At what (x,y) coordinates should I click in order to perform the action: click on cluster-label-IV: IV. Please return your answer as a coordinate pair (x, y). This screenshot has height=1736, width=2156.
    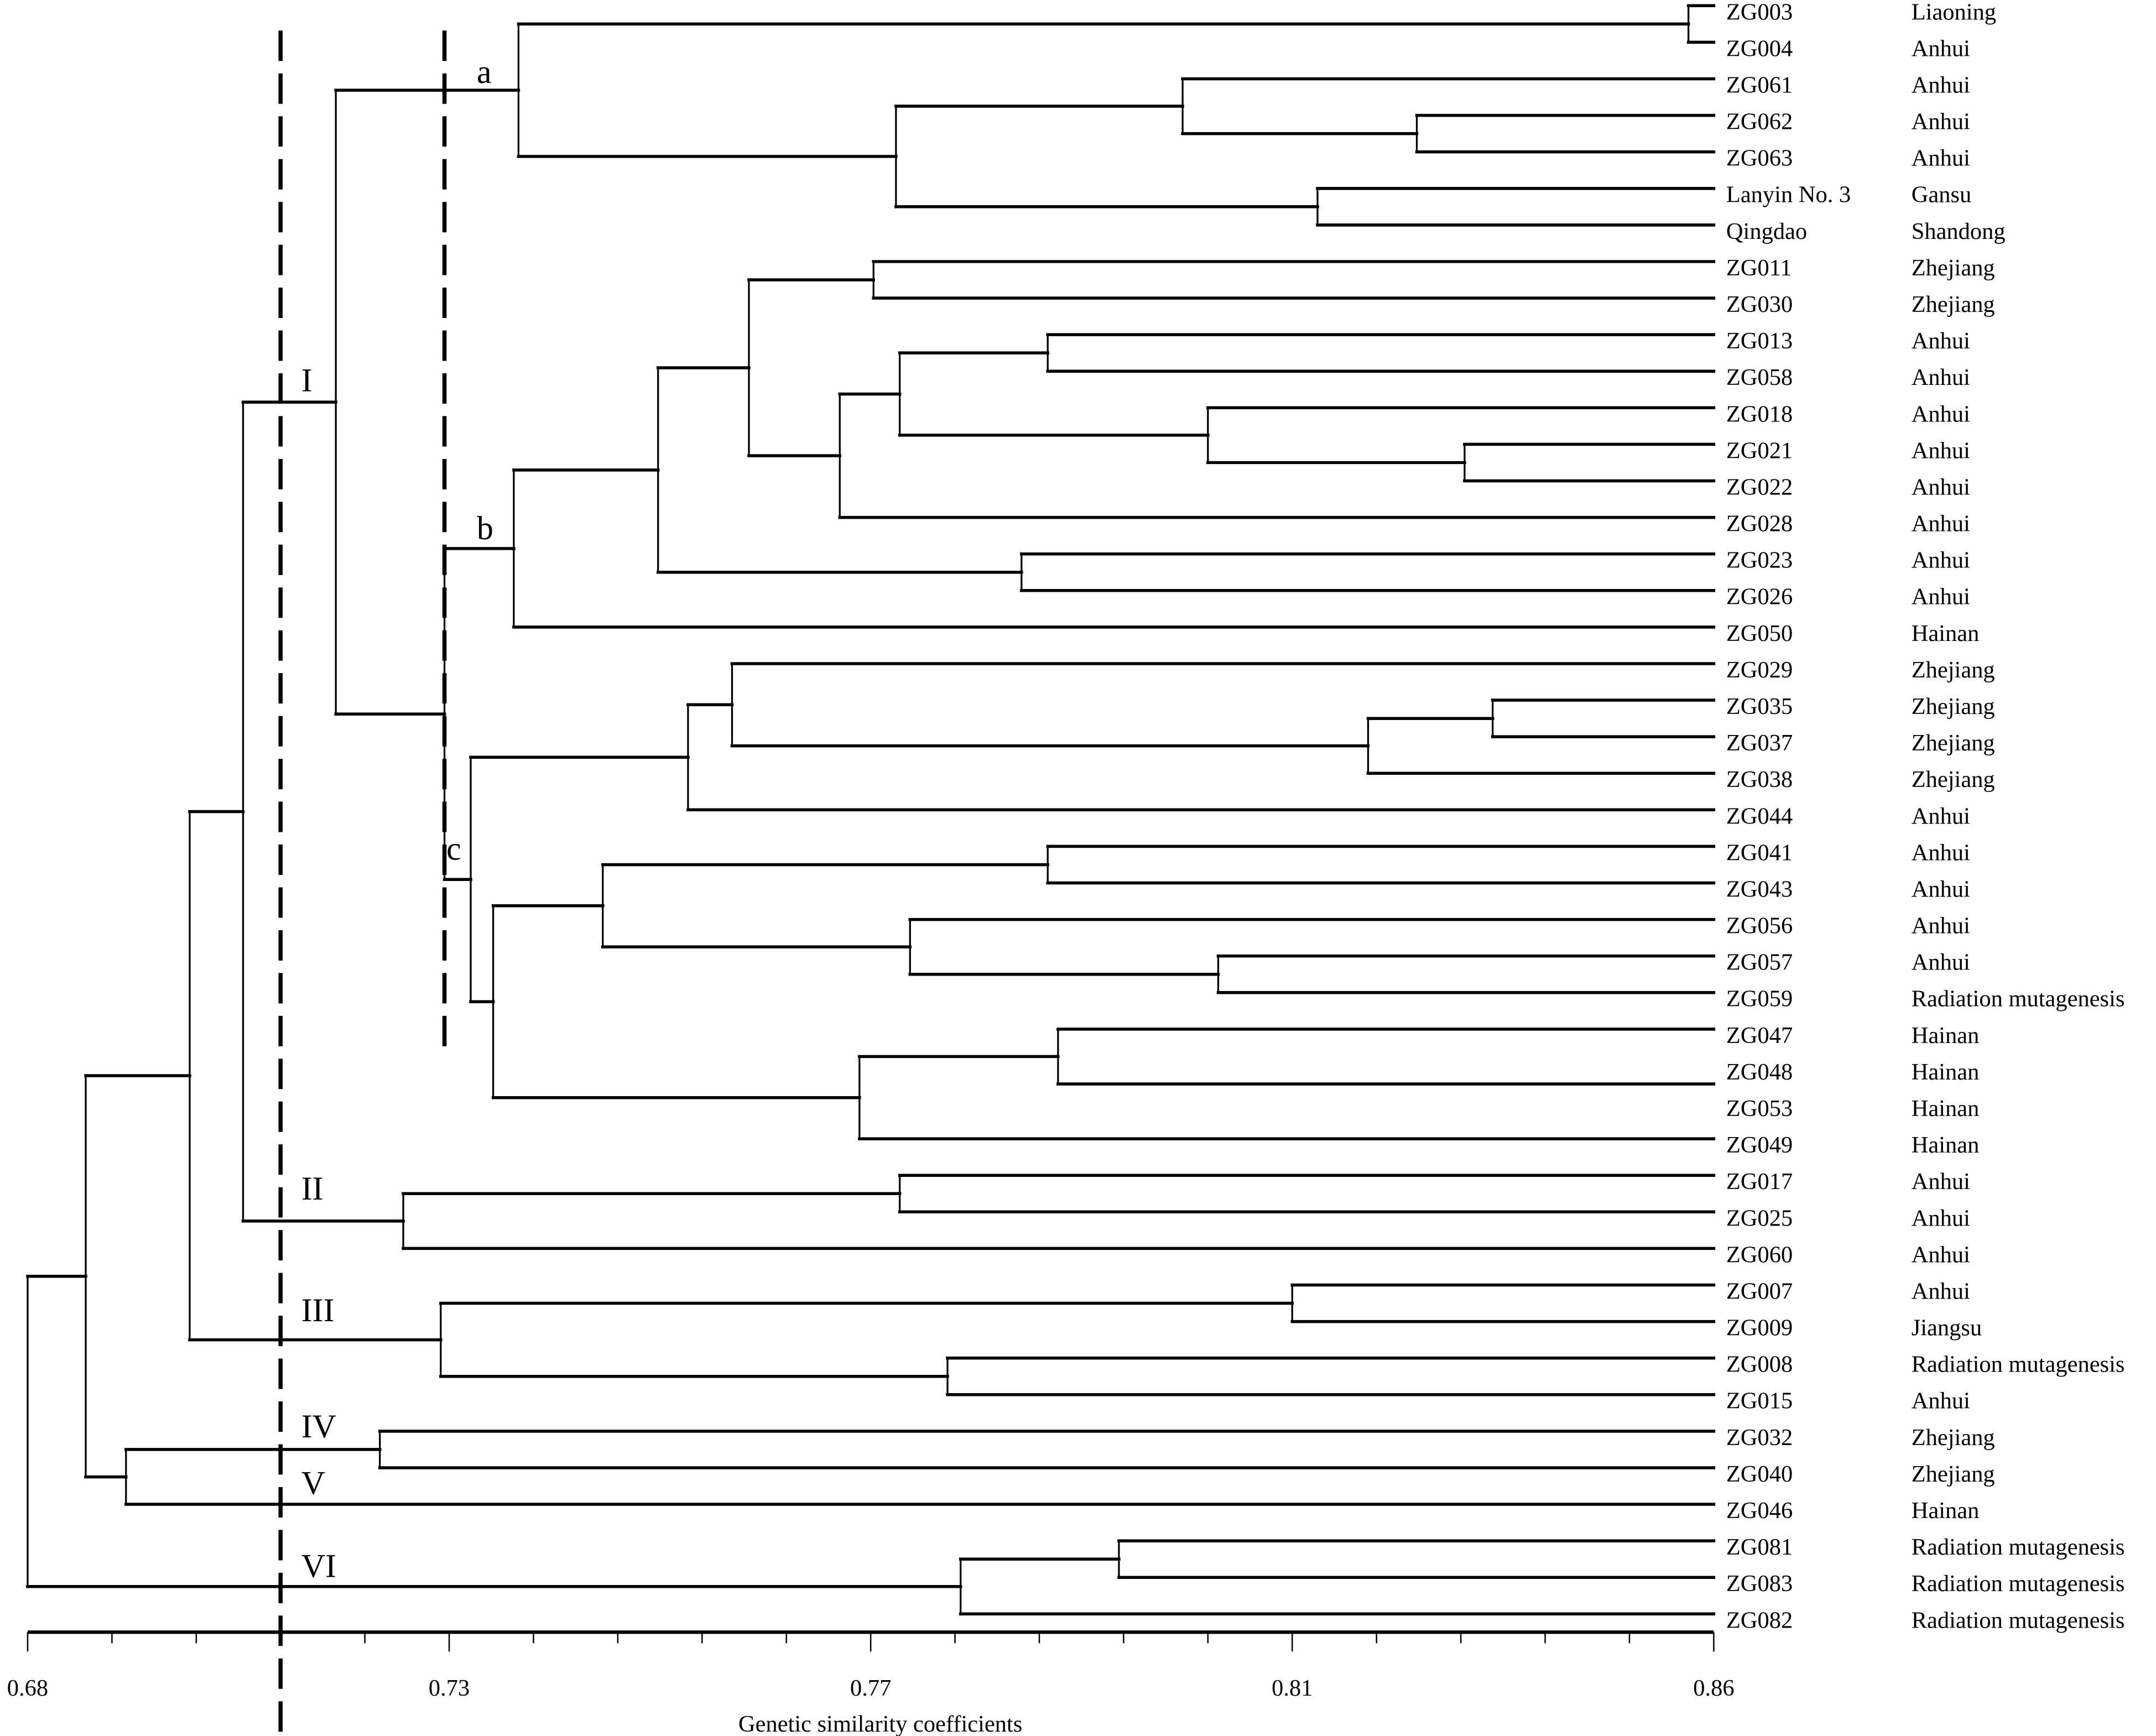
    Looking at the image, I should click on (319, 1426).